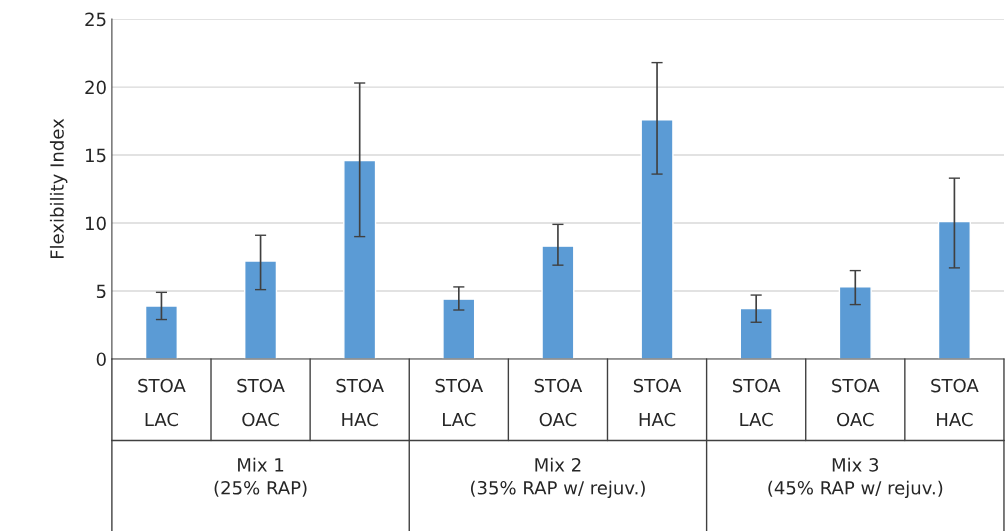  Describe the element at coordinates (260, 477) in the screenshot. I see `text: Mix 1 (25% RAP)` at that location.